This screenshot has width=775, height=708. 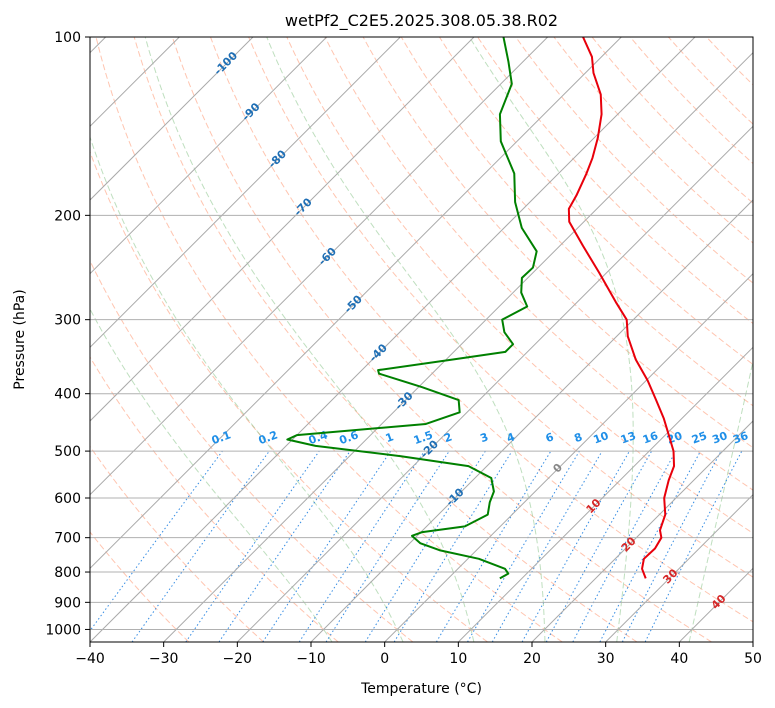 I want to click on y-tick-label: 600, so click(x=67, y=499).